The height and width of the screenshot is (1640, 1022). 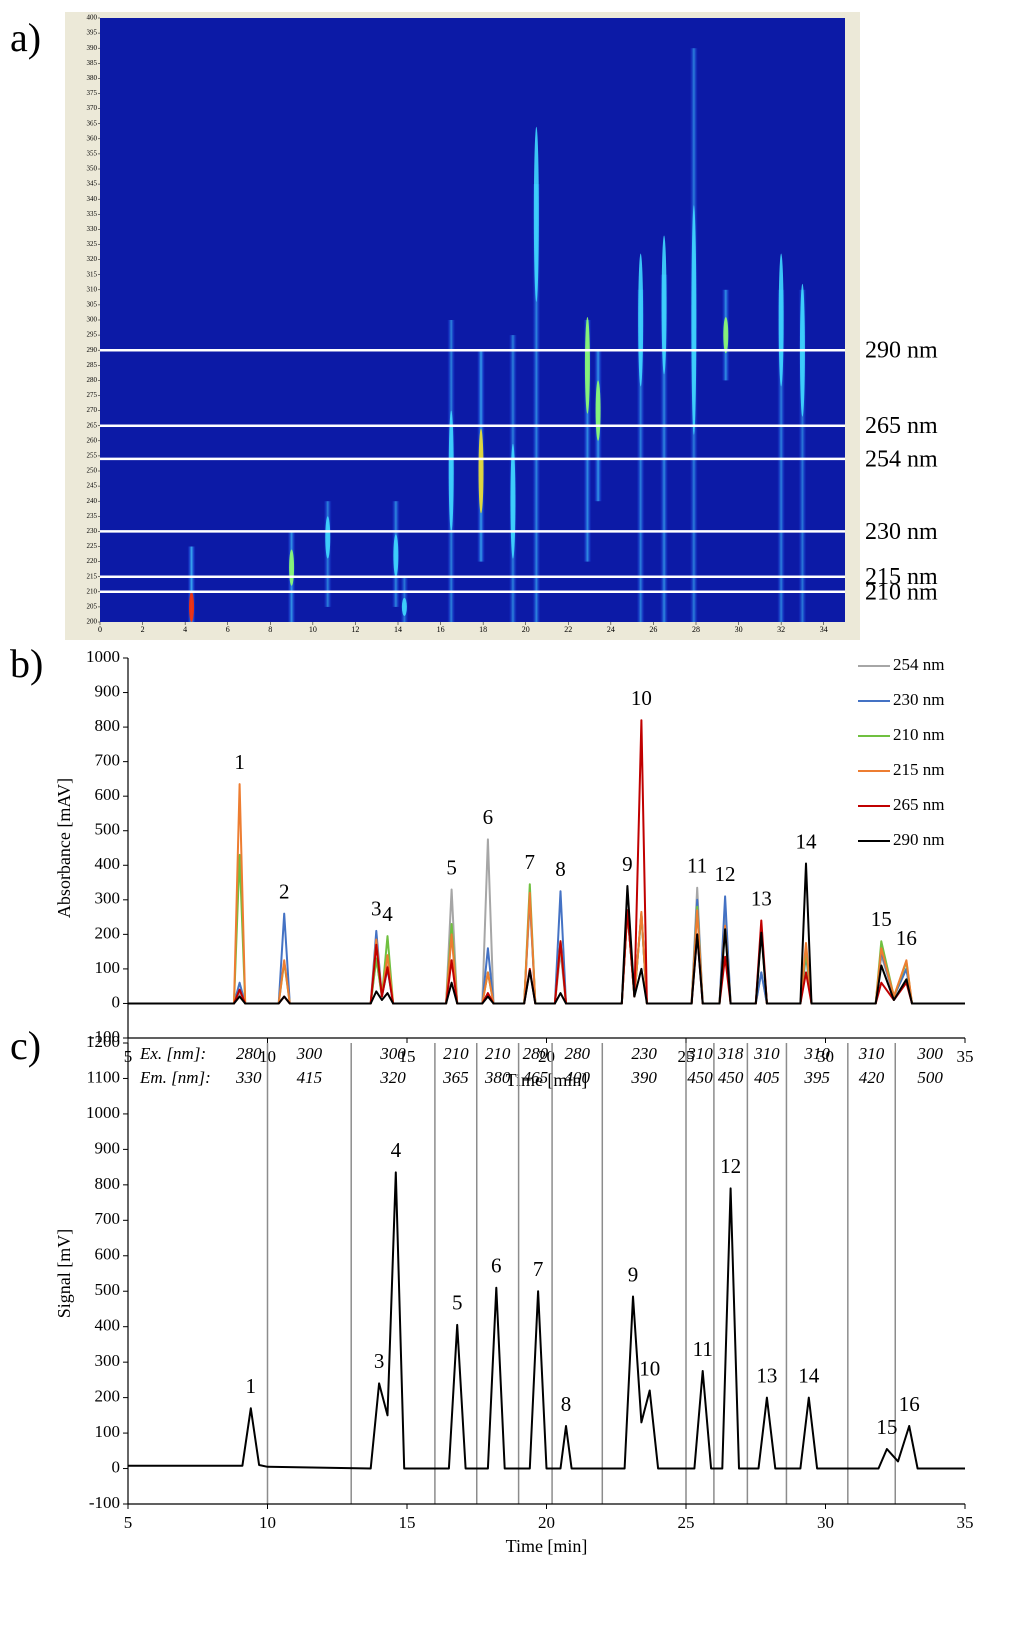 What do you see at coordinates (918, 699) in the screenshot?
I see `legend-label: 230 nm` at bounding box center [918, 699].